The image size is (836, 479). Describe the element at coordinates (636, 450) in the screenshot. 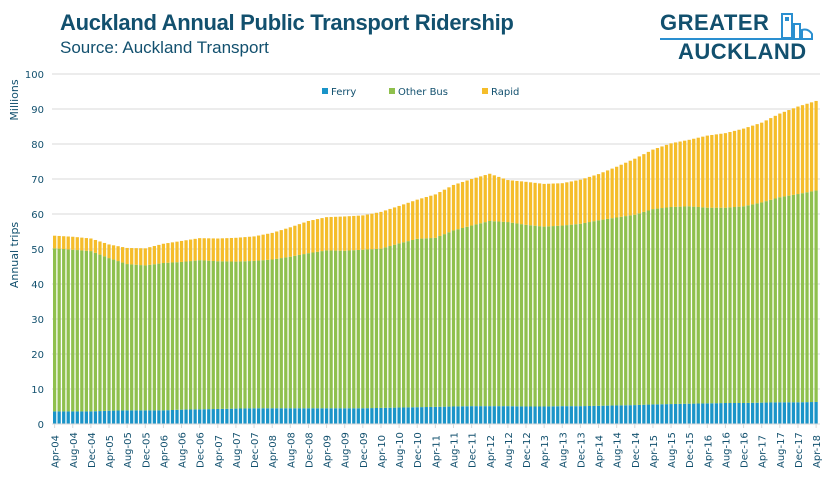

I see `x-tick-label: Dec-14` at that location.